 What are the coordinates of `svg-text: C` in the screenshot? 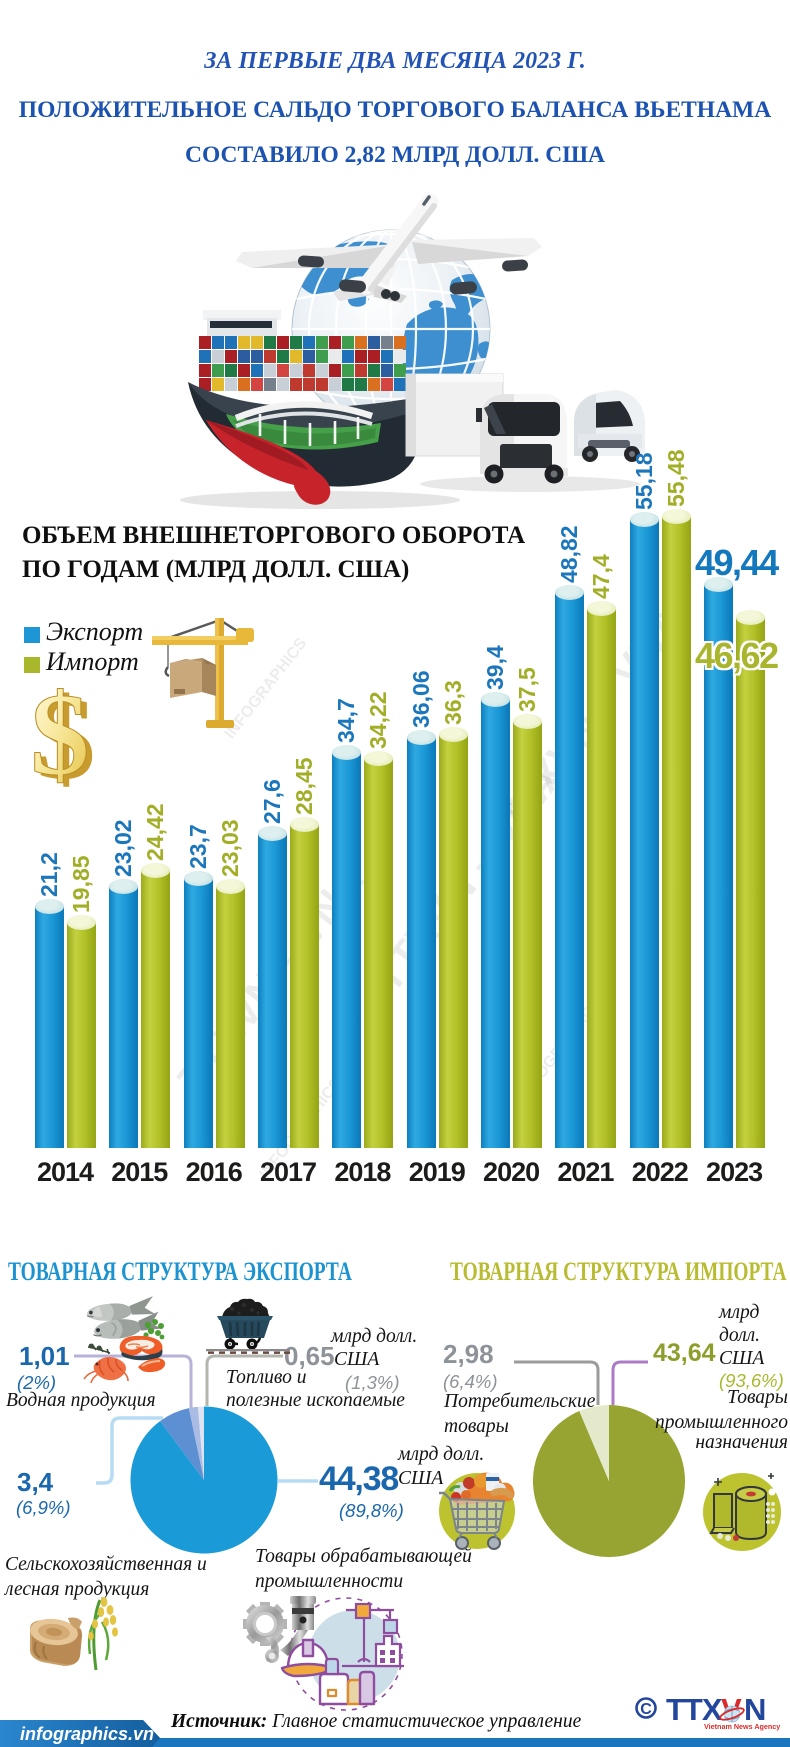 It's located at (646, 1709).